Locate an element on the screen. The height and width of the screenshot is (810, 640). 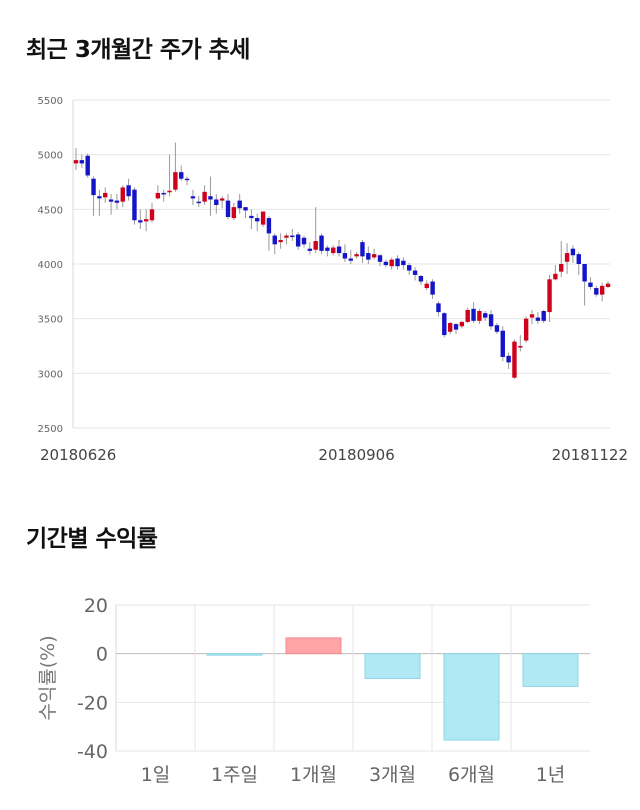
y-tick-label: 5500 is located at coordinates (50, 101).